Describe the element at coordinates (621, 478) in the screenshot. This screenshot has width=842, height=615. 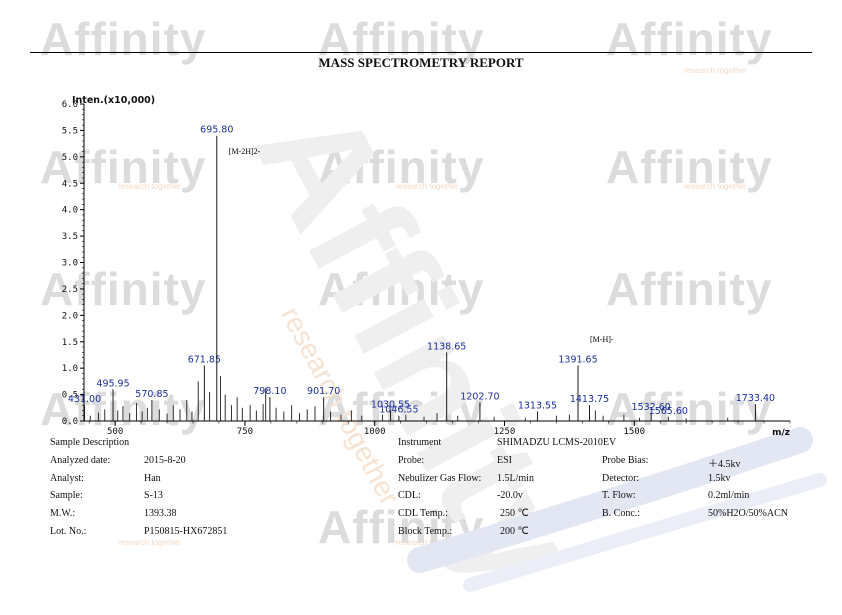
I see `detector-label: Detector:` at that location.